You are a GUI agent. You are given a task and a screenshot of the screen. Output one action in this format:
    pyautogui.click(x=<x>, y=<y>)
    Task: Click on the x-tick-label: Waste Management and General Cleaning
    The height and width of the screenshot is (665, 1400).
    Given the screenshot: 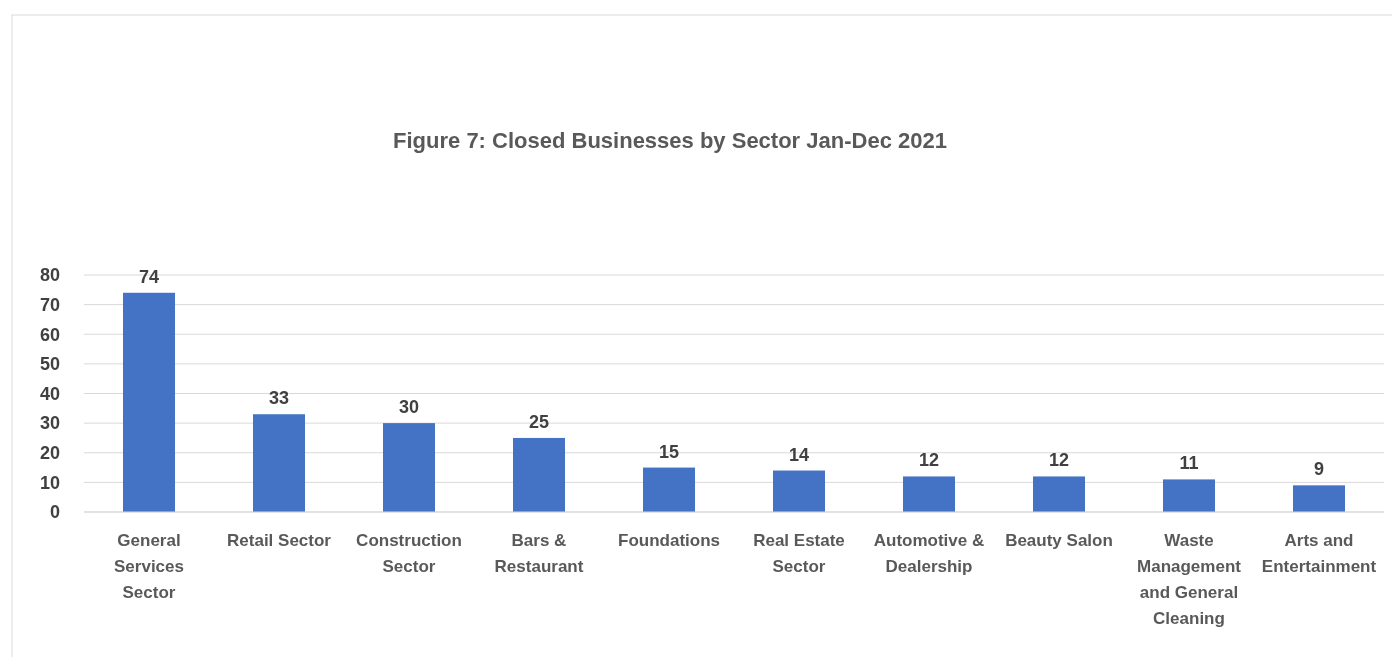 What is the action you would take?
    pyautogui.click(x=1189, y=579)
    